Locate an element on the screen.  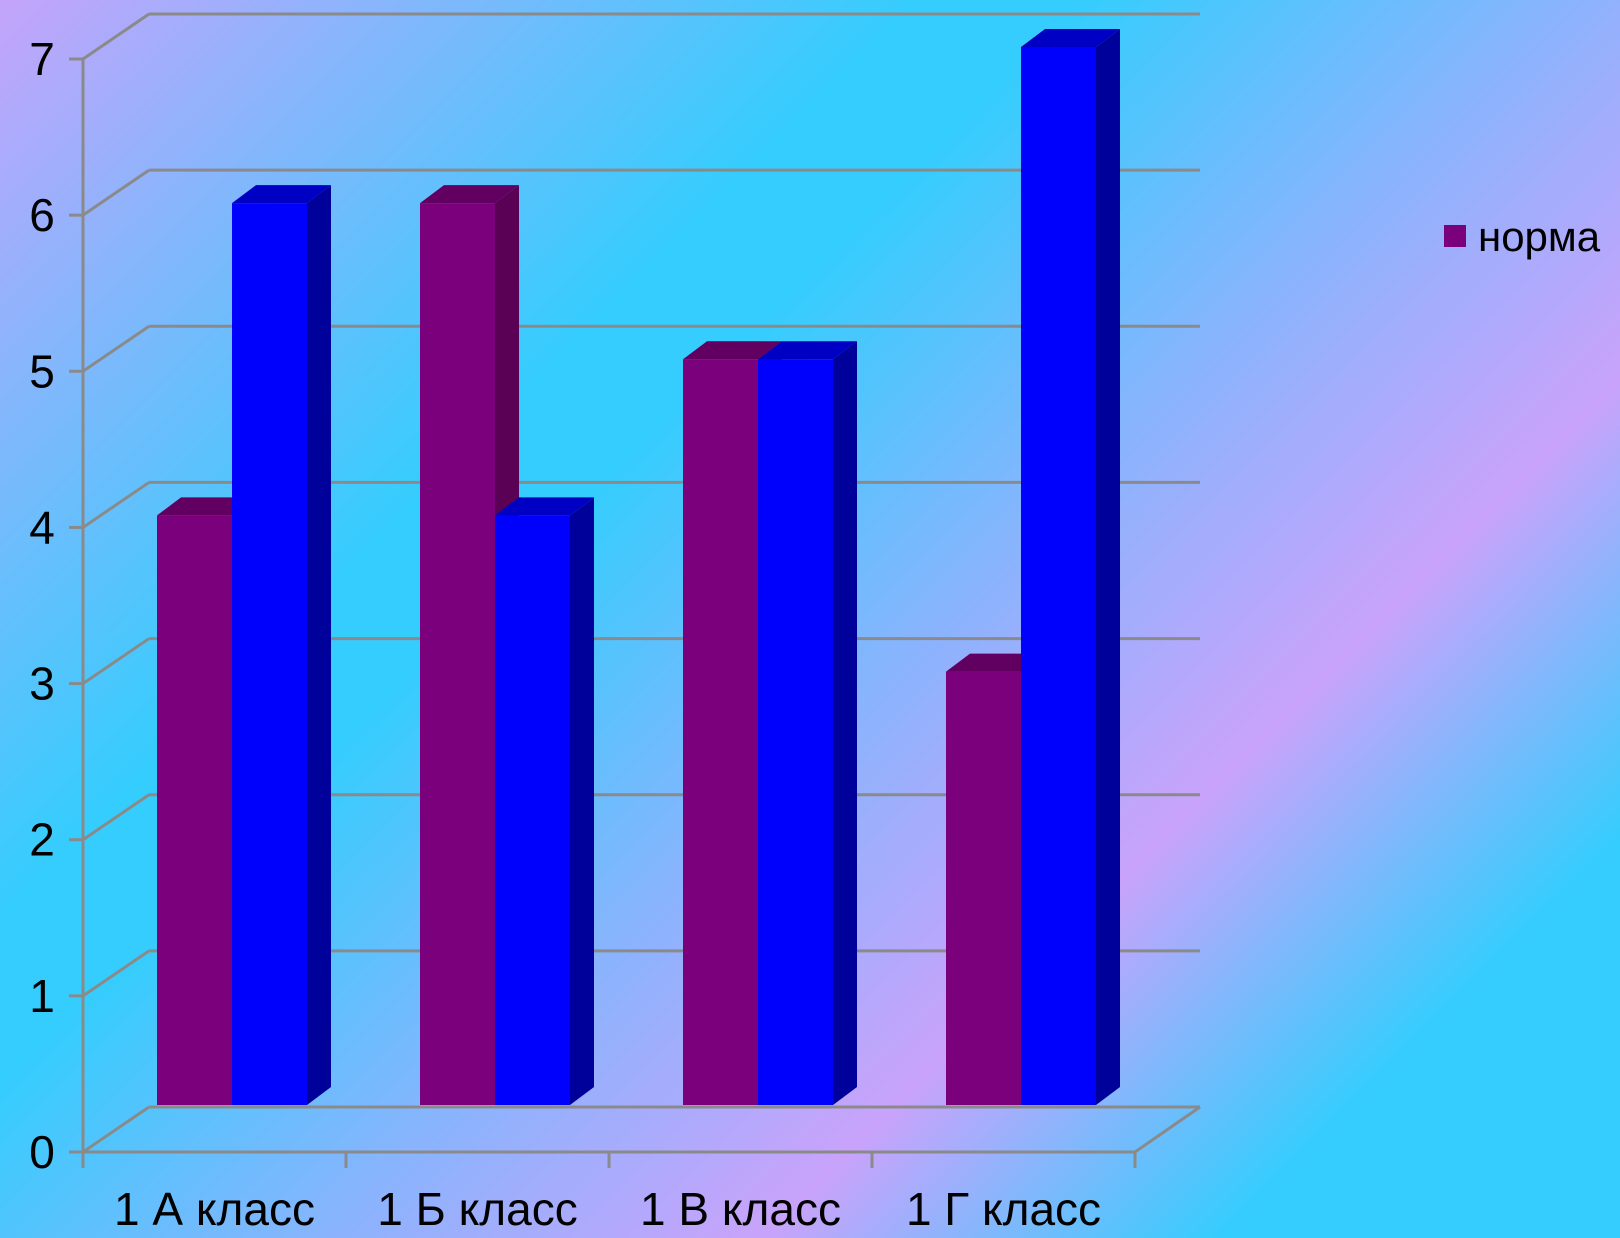
x-tick-label: 1 А класс is located at coordinates (214, 1209).